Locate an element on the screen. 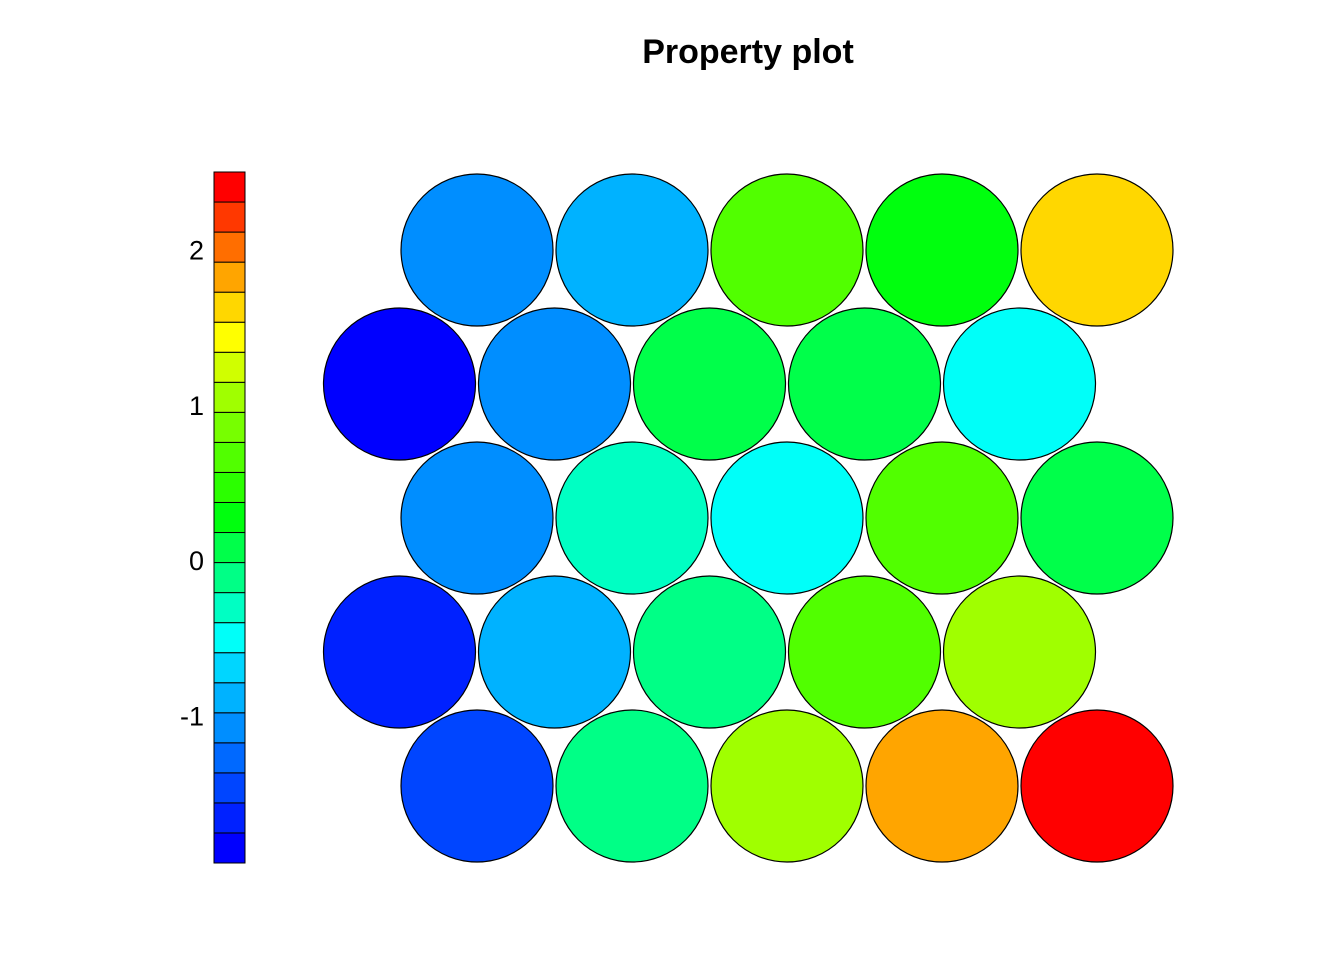 The image size is (1344, 960). som-node-r1-c5 is located at coordinates (1097, 786).